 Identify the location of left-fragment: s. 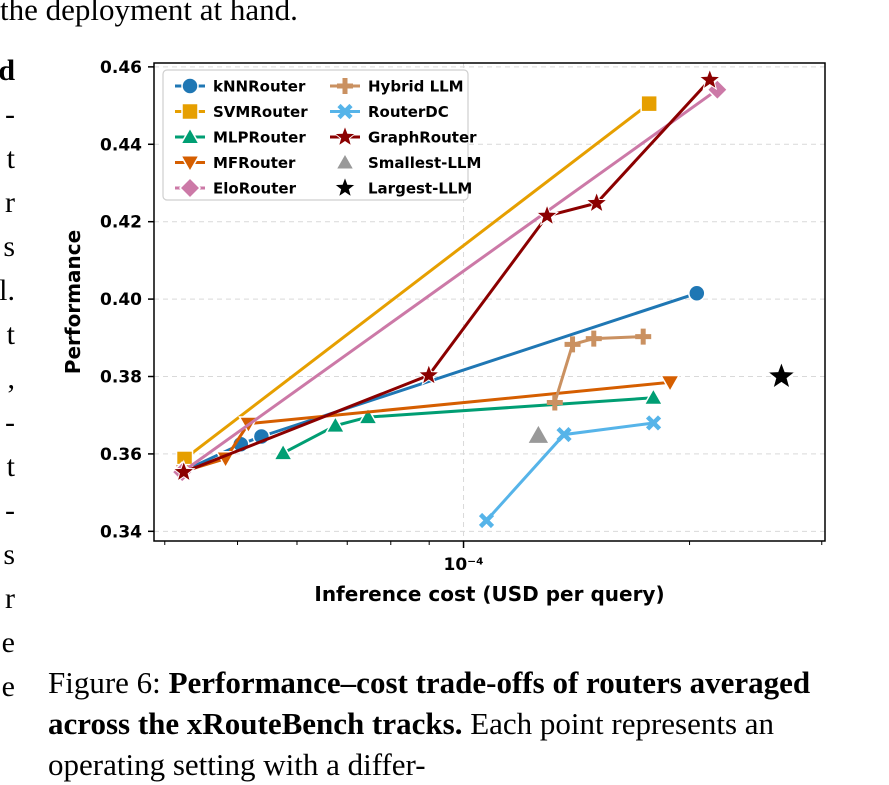
(9, 554).